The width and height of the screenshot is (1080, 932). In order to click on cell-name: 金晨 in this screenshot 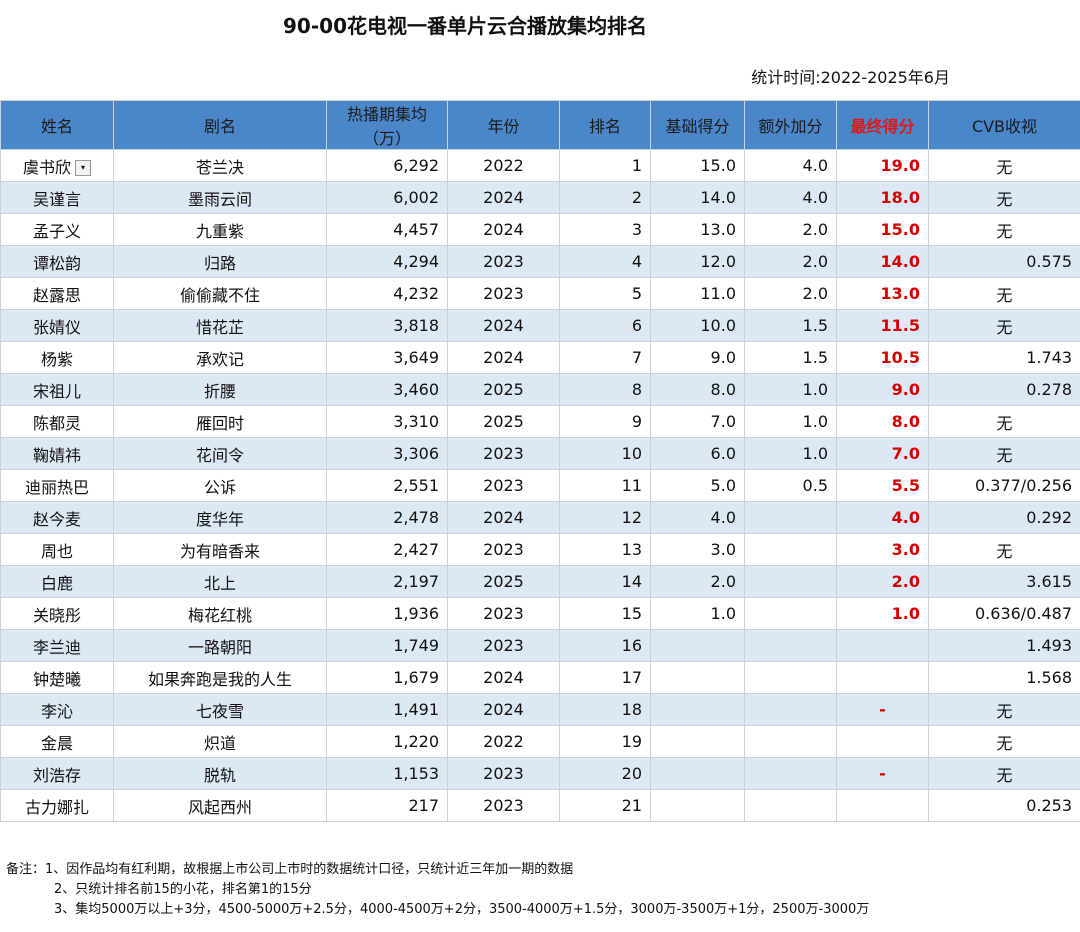, I will do `click(57, 741)`.